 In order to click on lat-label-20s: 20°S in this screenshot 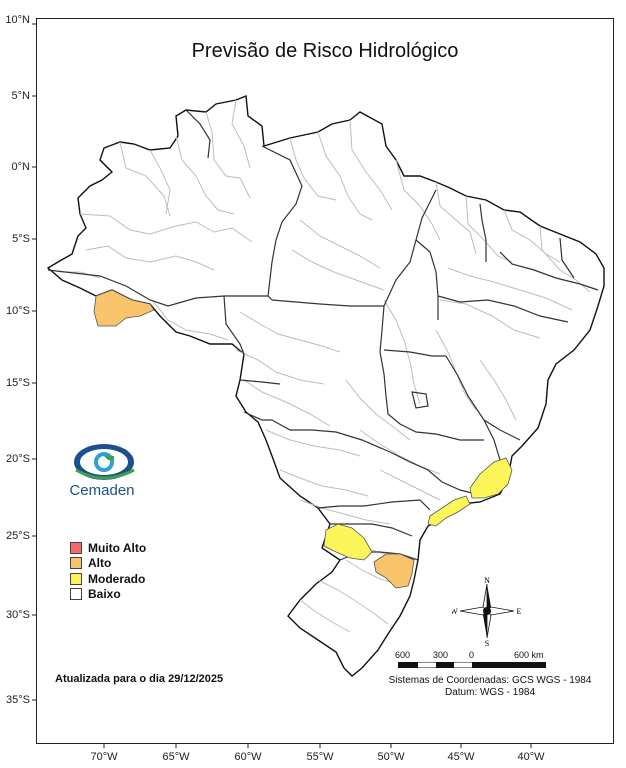, I will do `click(18, 459)`.